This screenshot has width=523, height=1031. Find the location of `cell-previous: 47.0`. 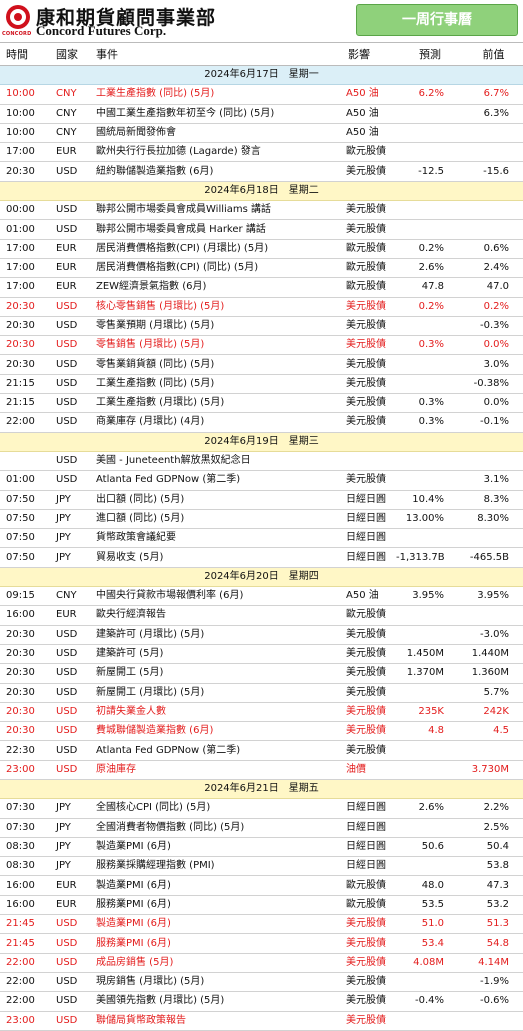

cell-previous: 47.0 is located at coordinates (490, 287).